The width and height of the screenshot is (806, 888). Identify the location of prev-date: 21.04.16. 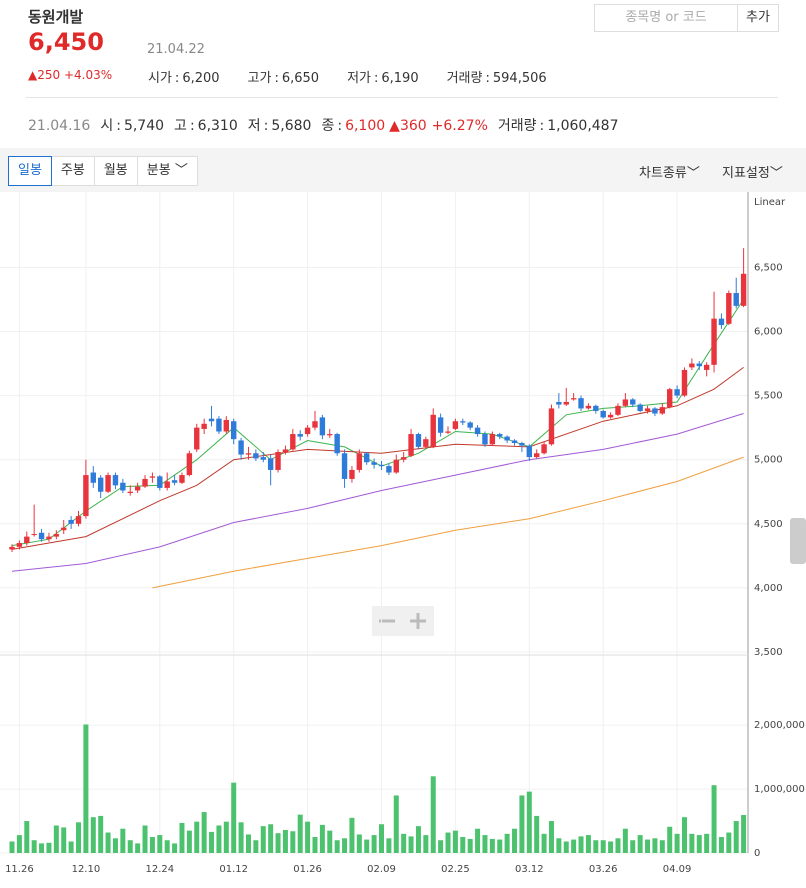
(59, 126).